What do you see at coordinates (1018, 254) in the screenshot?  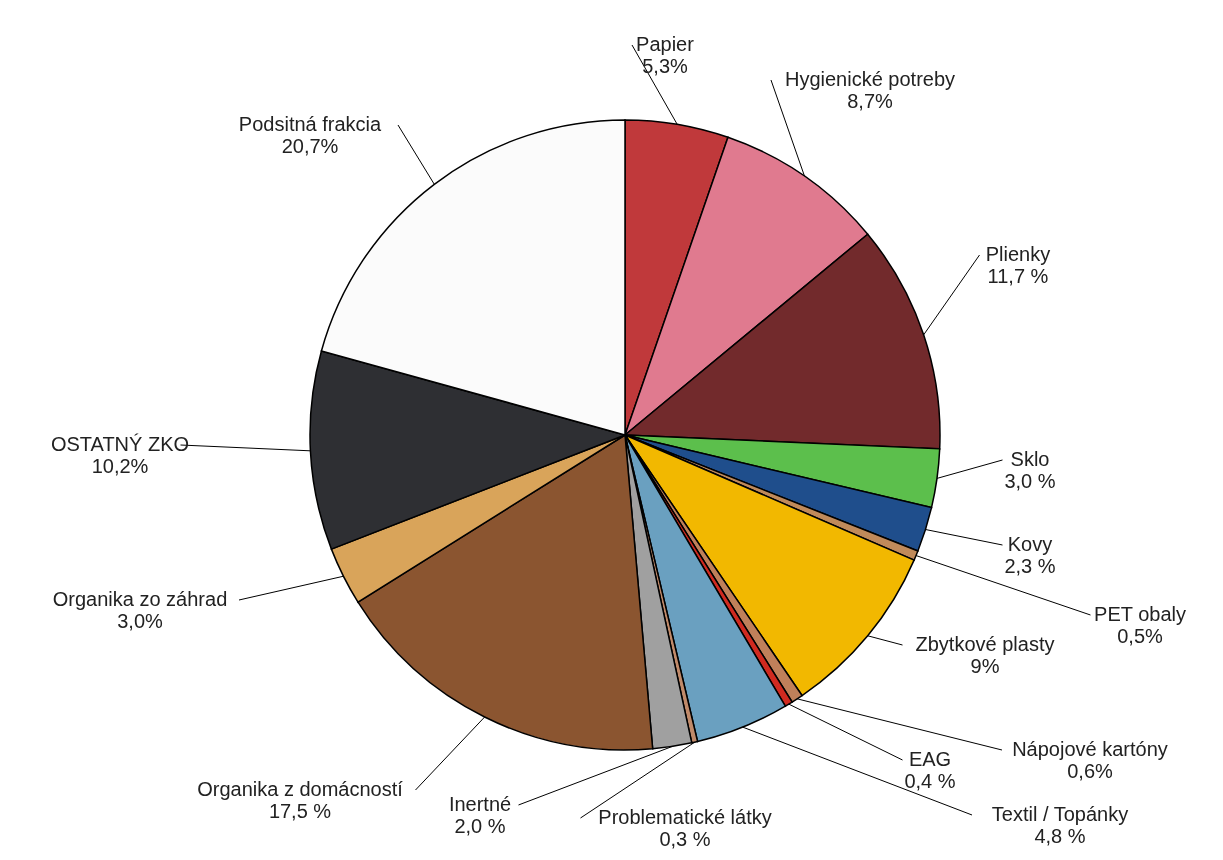 I see `slice-label: Plienky` at bounding box center [1018, 254].